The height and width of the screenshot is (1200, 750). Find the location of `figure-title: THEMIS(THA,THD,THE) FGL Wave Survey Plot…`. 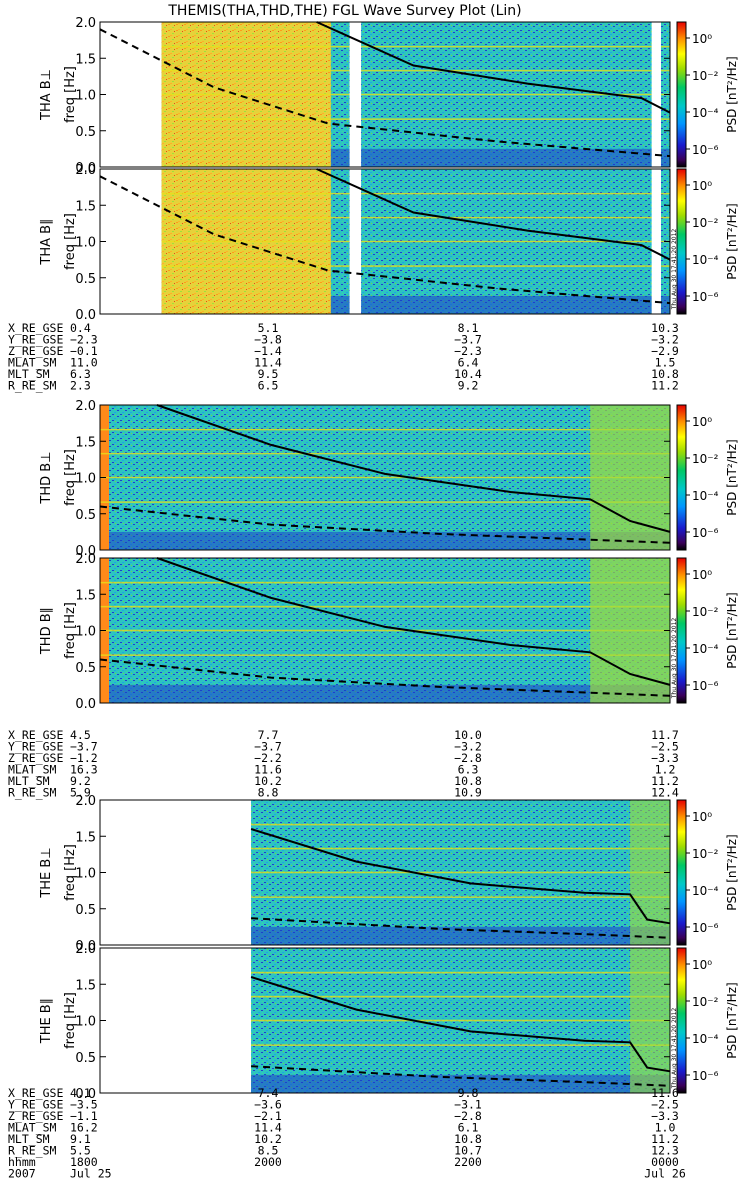

figure-title: THEMIS(THA,THD,THE) FGL Wave Survey Plot… is located at coordinates (344, 11).